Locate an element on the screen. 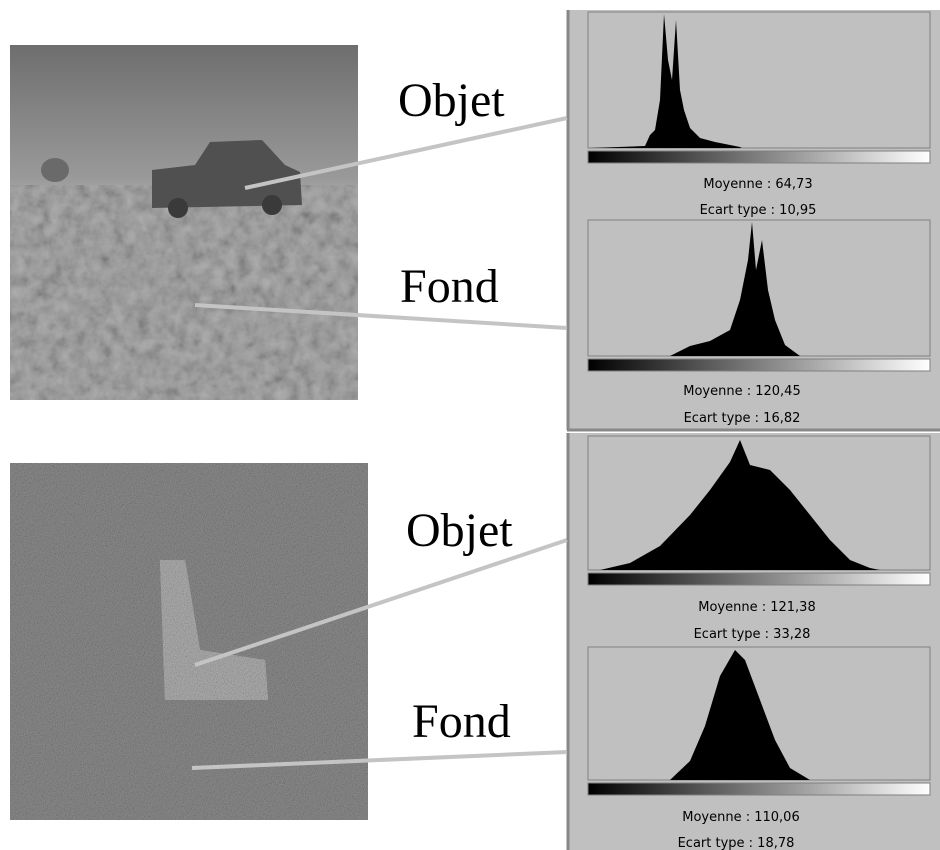 The image size is (940, 850). std-label: Ecart type : 18,78 is located at coordinates (736, 843).